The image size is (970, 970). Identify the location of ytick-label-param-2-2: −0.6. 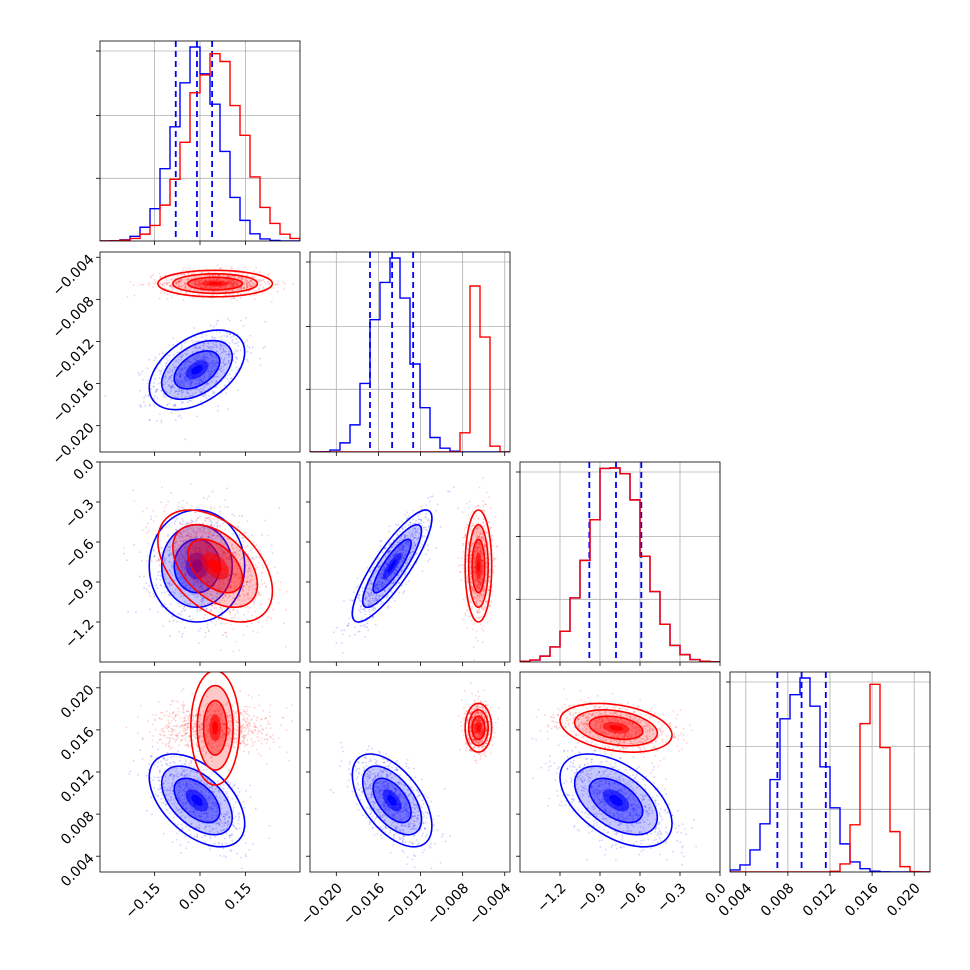
(79, 553).